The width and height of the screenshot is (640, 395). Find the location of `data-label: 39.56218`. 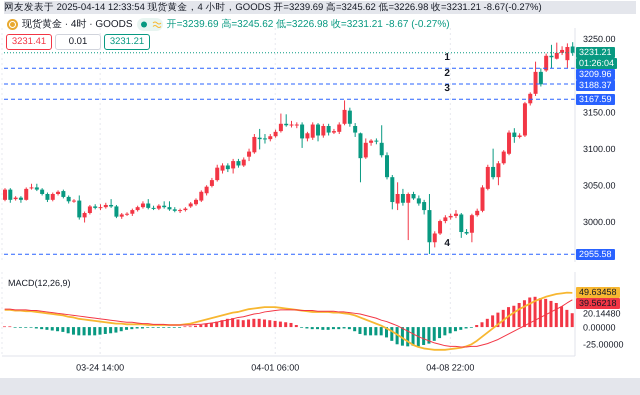

data-label: 39.56218 is located at coordinates (598, 304).